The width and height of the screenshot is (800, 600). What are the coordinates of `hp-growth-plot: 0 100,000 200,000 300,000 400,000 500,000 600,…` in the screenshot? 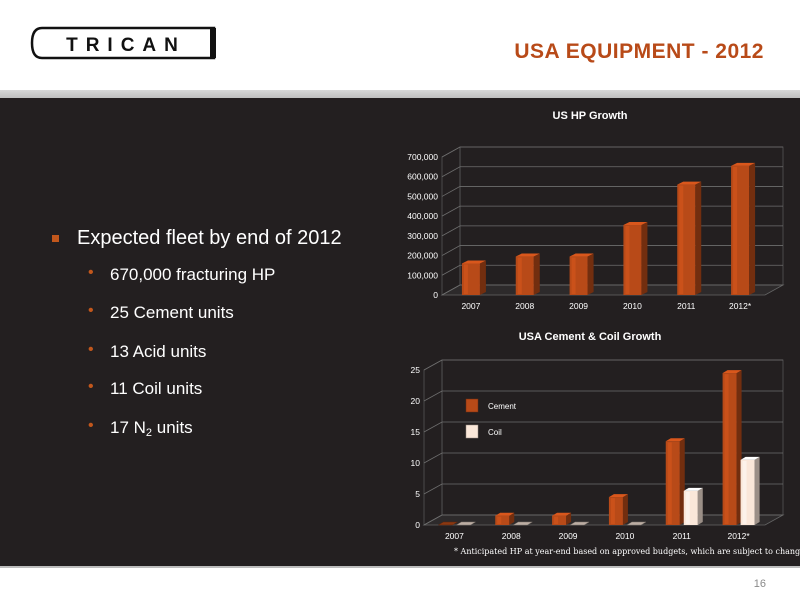 It's located at (596, 228).